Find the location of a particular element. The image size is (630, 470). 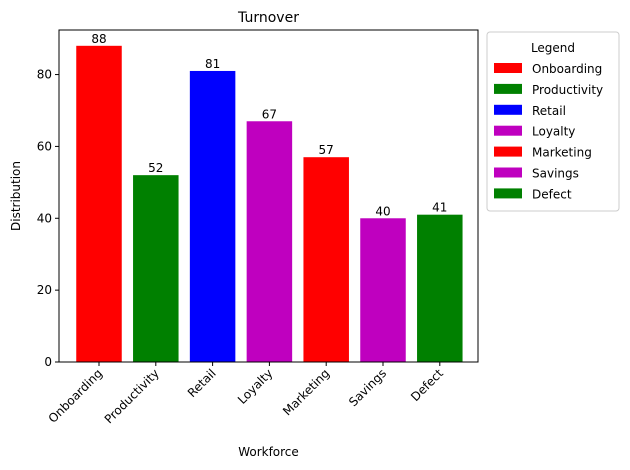

legend-entry-label: Defect is located at coordinates (552, 194).